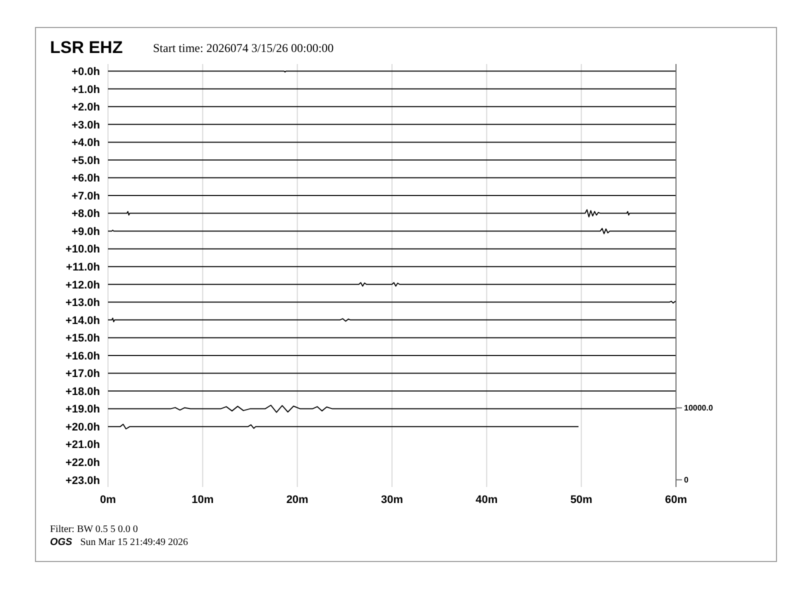 This screenshot has width=792, height=612. Describe the element at coordinates (82, 320) in the screenshot. I see `y-tick-label: +14.0h` at that location.